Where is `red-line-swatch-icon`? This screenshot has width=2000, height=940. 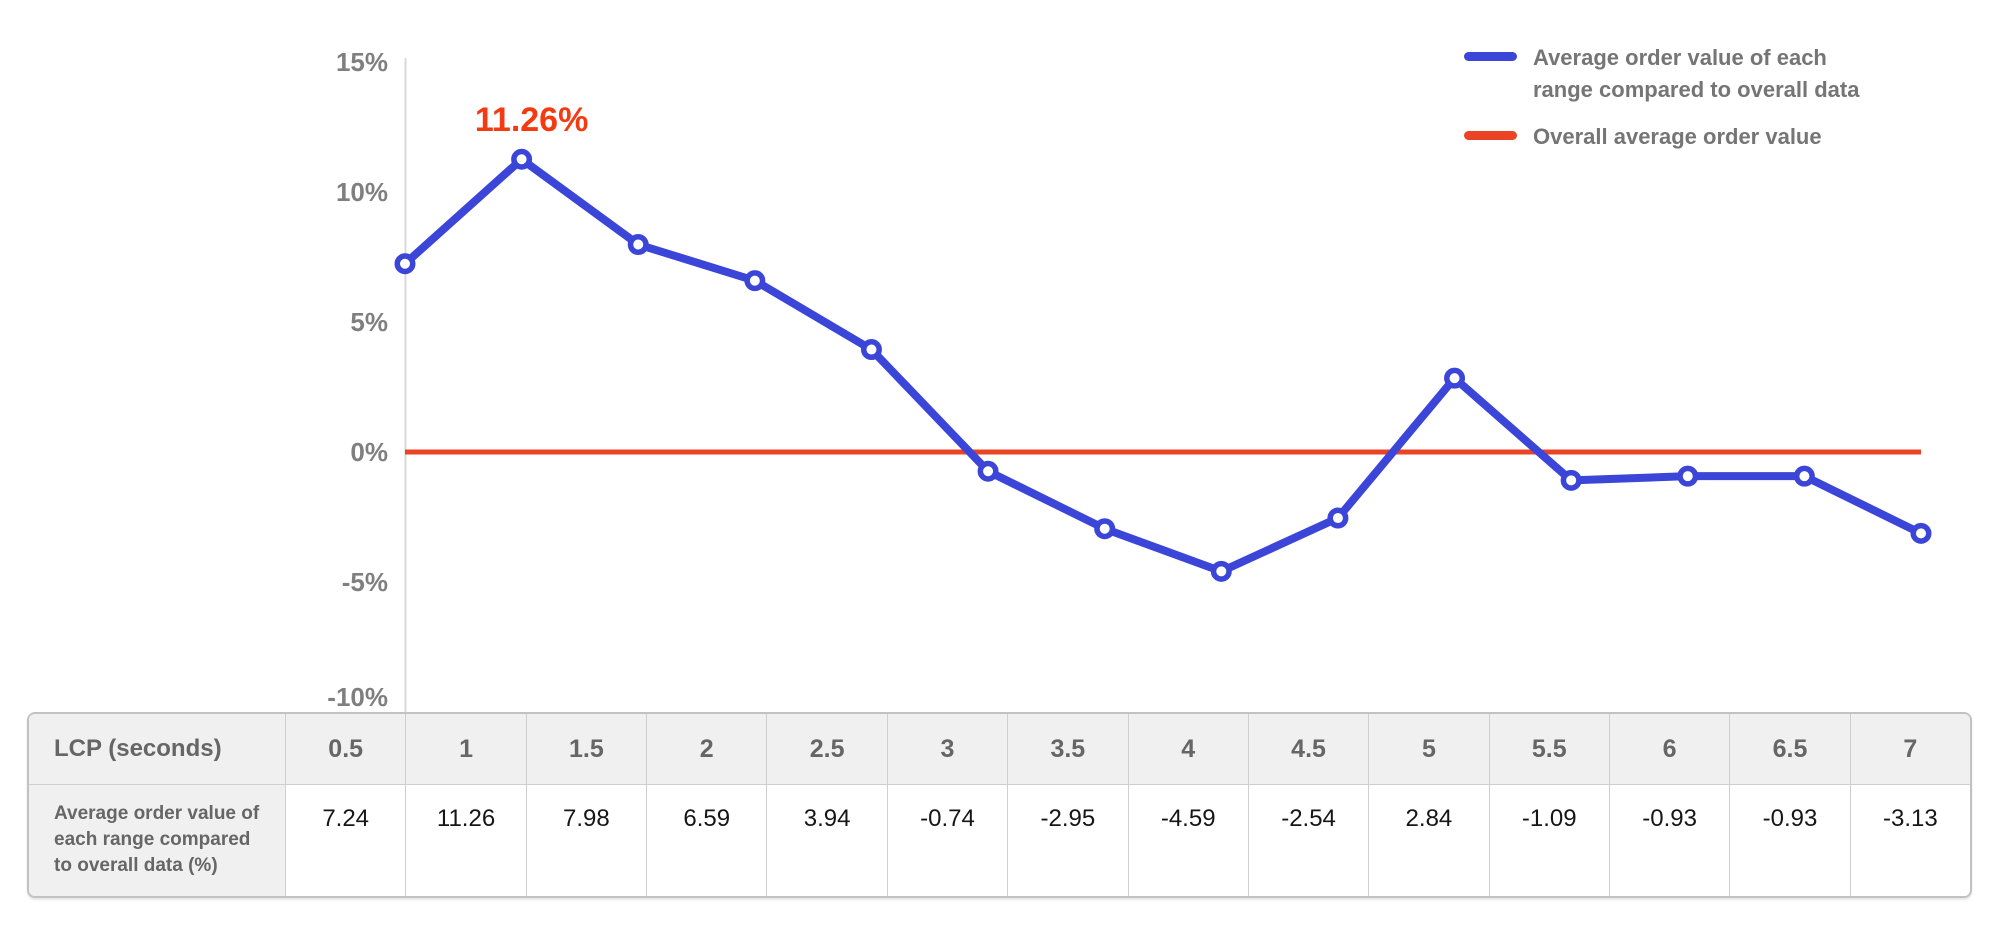
red-line-swatch-icon is located at coordinates (1490, 135).